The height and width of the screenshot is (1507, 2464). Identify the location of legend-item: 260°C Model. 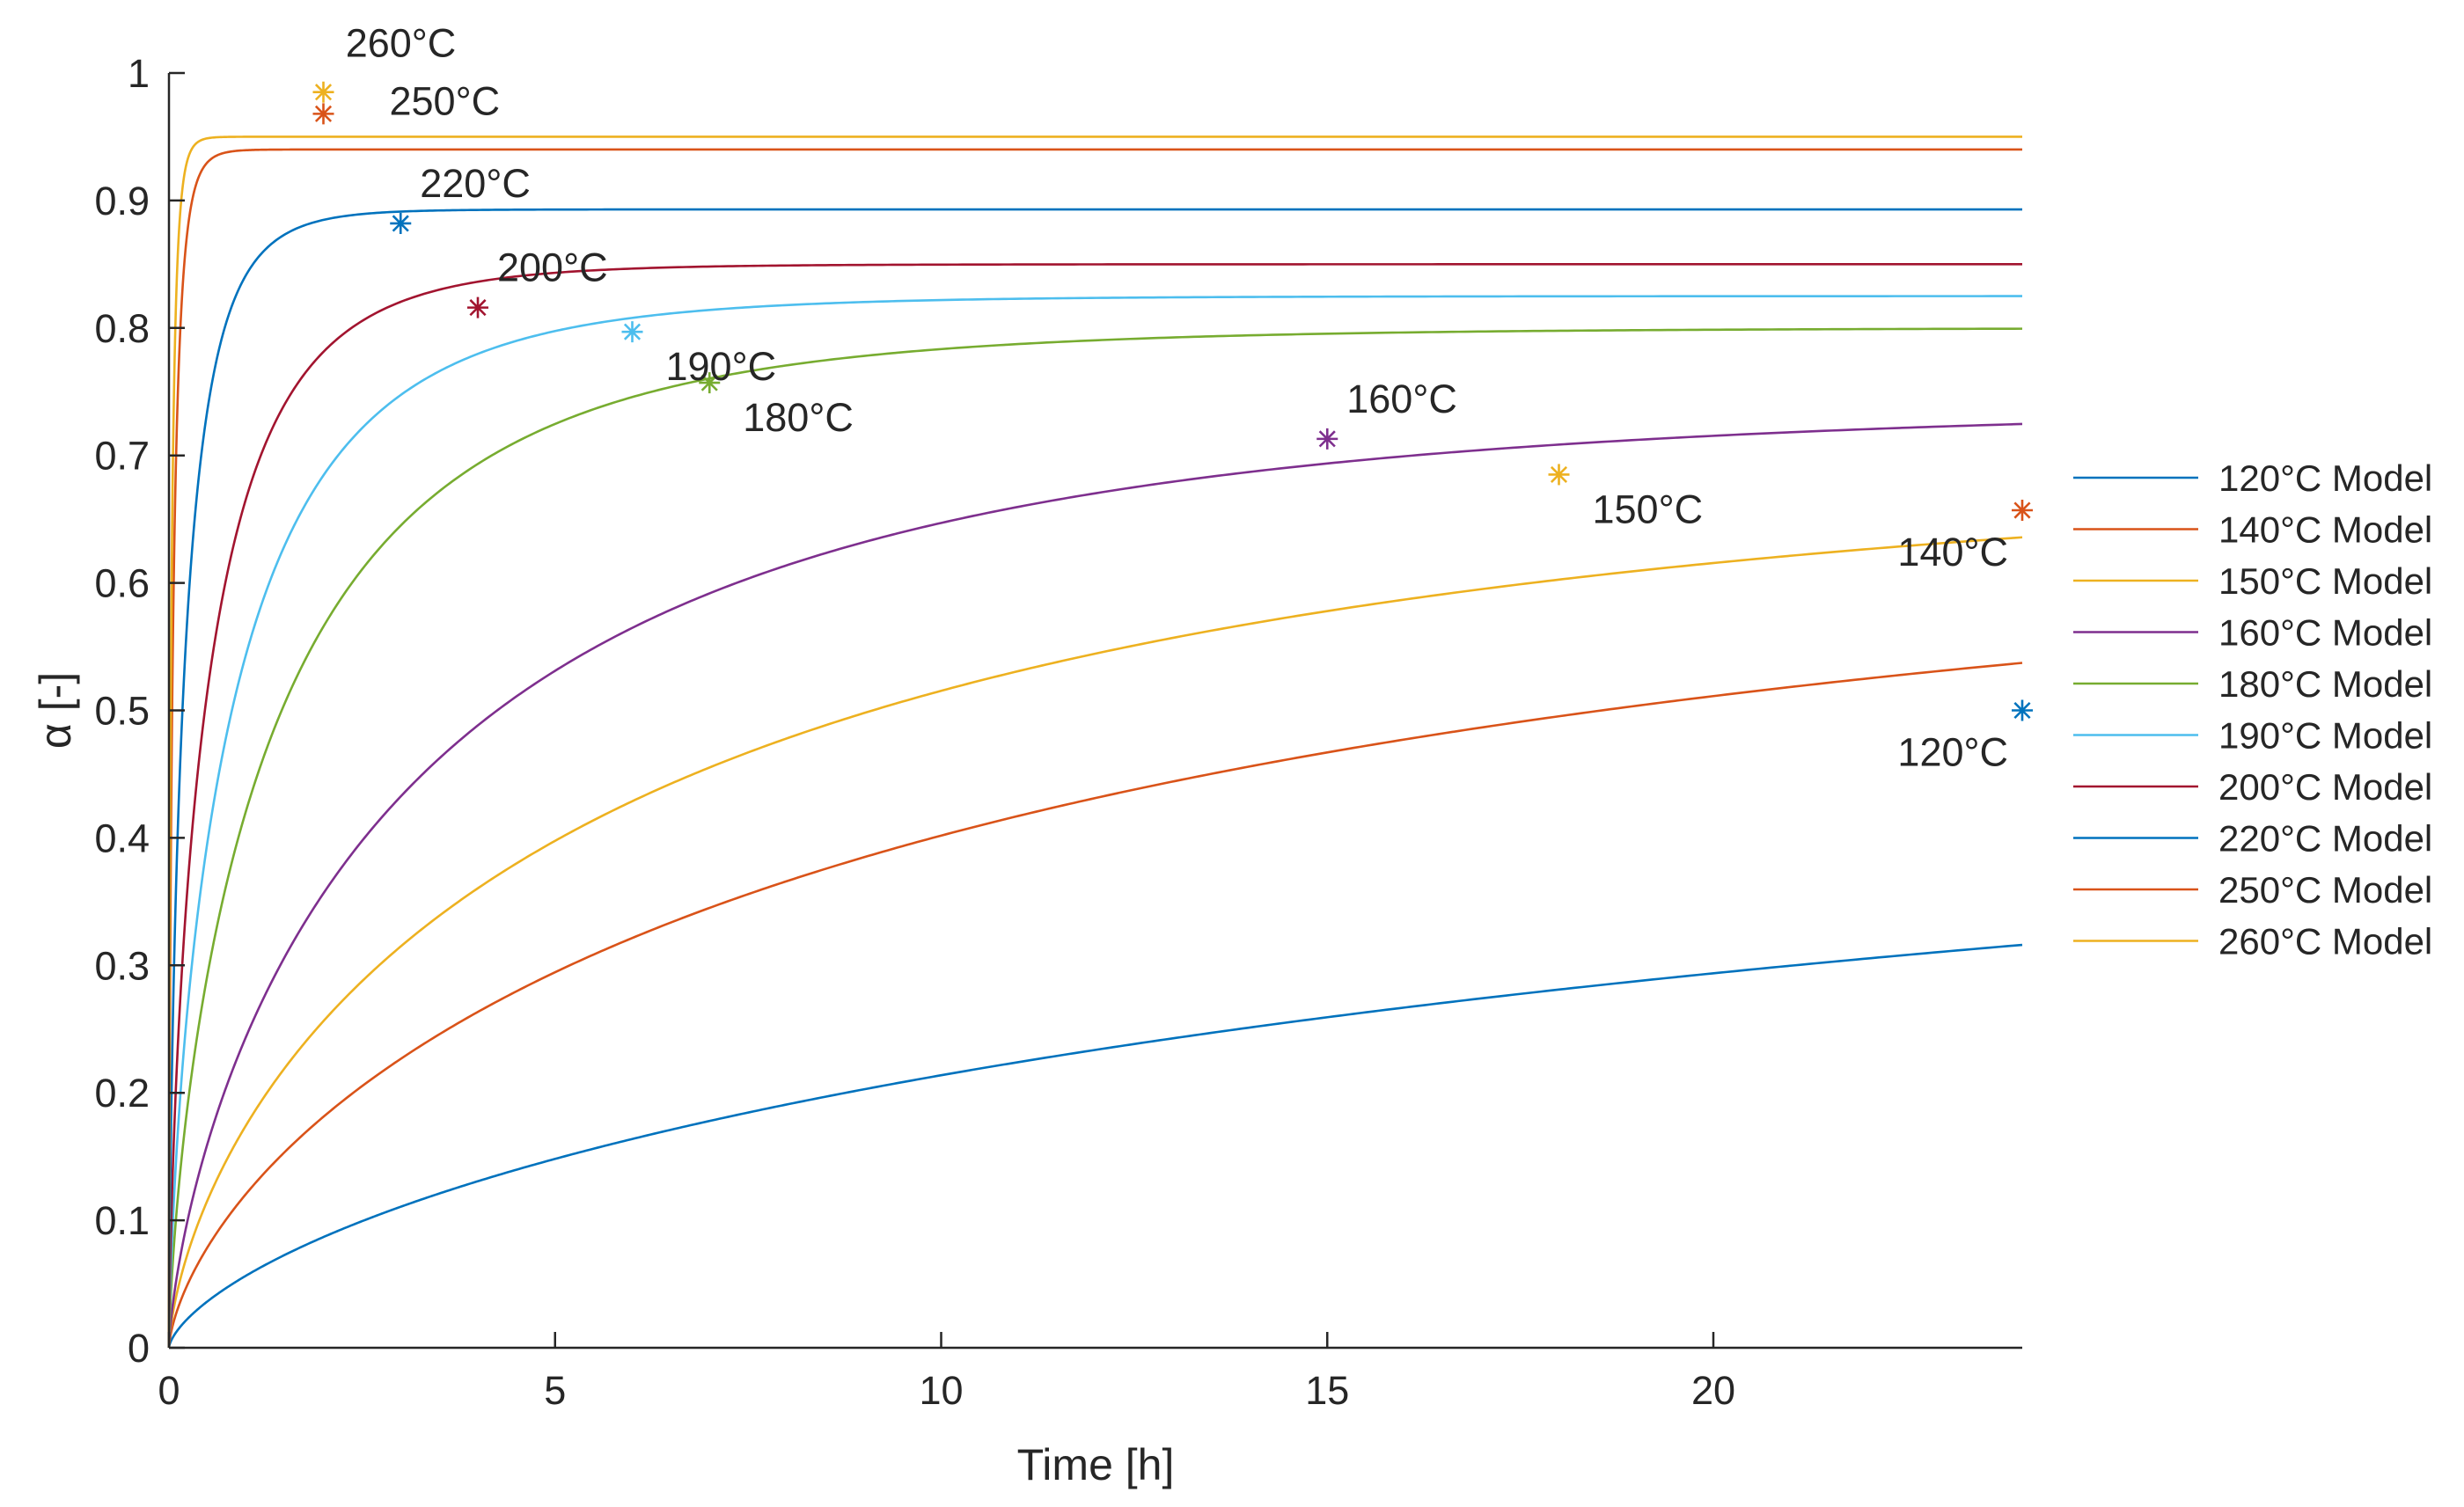
(2252, 941).